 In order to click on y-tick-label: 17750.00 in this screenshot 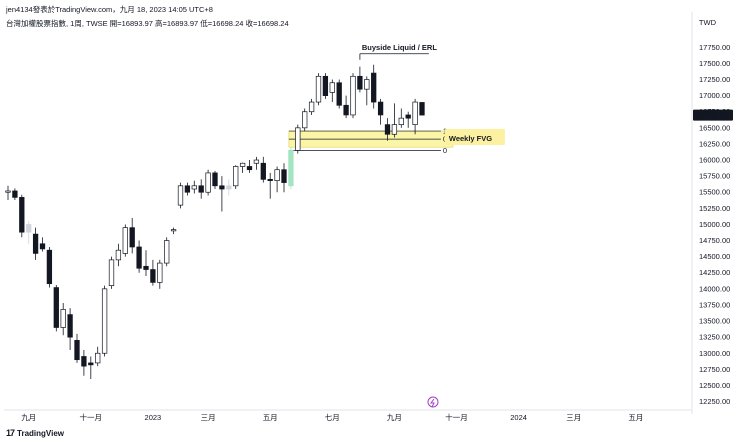, I will do `click(714, 47)`.